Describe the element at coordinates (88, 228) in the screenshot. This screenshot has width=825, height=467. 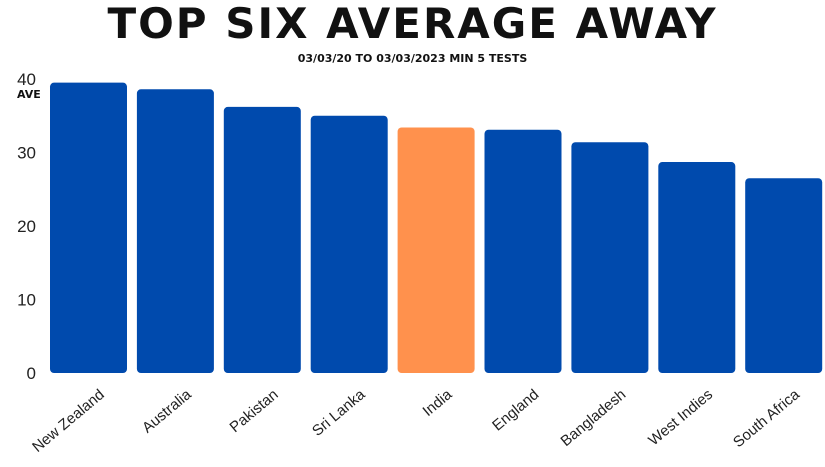
I see `bar-new-zealand` at that location.